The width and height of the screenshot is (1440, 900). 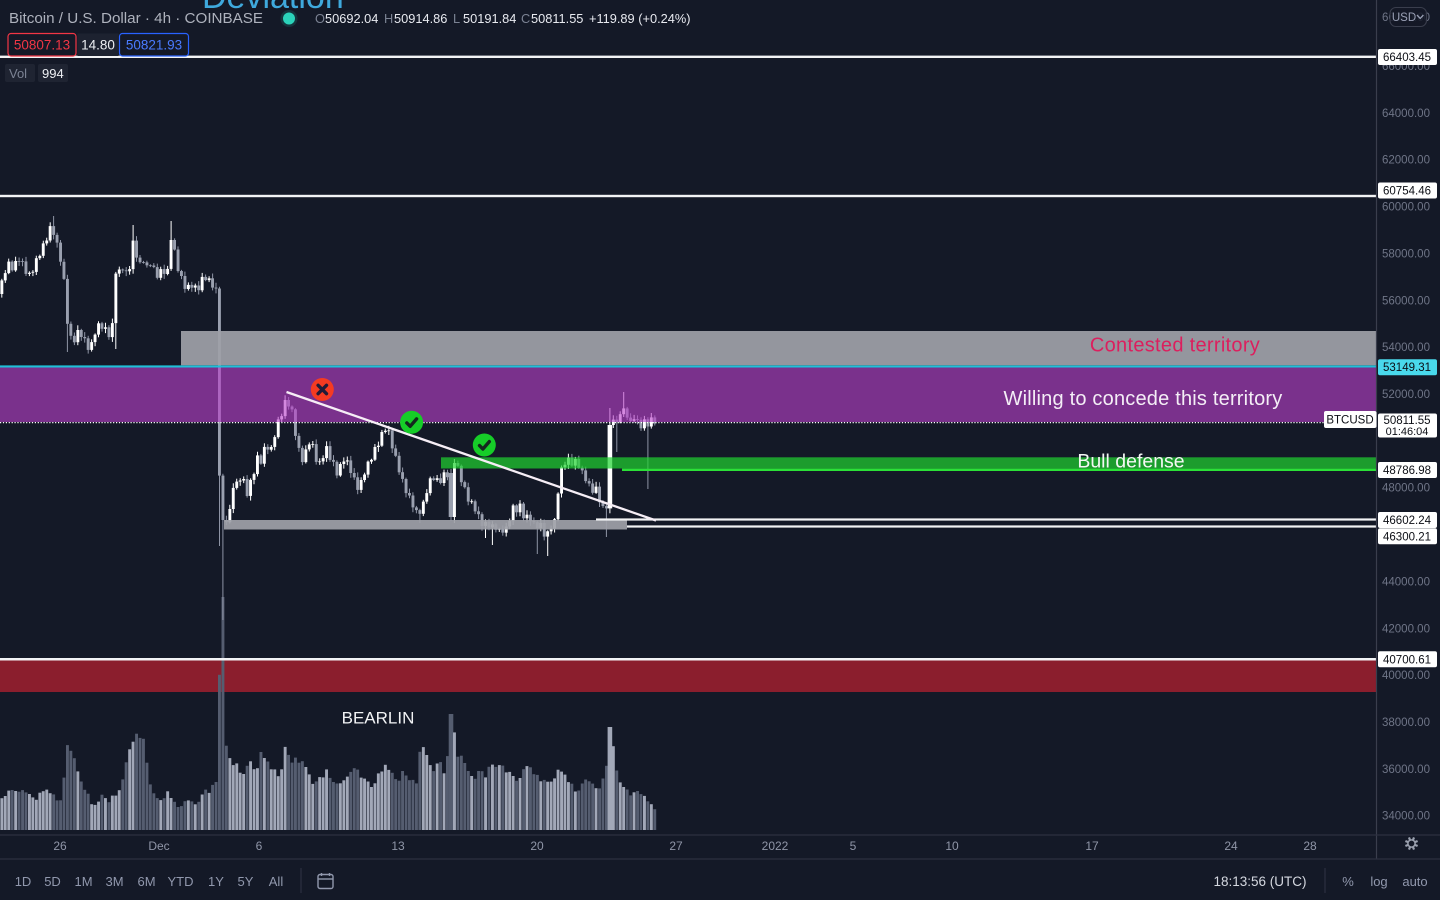 What do you see at coordinates (1349, 421) in the screenshot?
I see `svg-text: BTCUSD` at bounding box center [1349, 421].